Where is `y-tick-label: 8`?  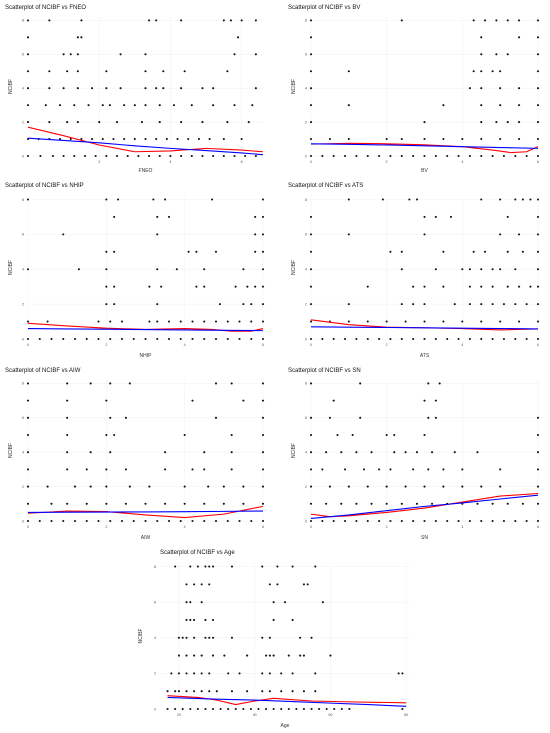 y-tick-label: 8 is located at coordinates (23, 21).